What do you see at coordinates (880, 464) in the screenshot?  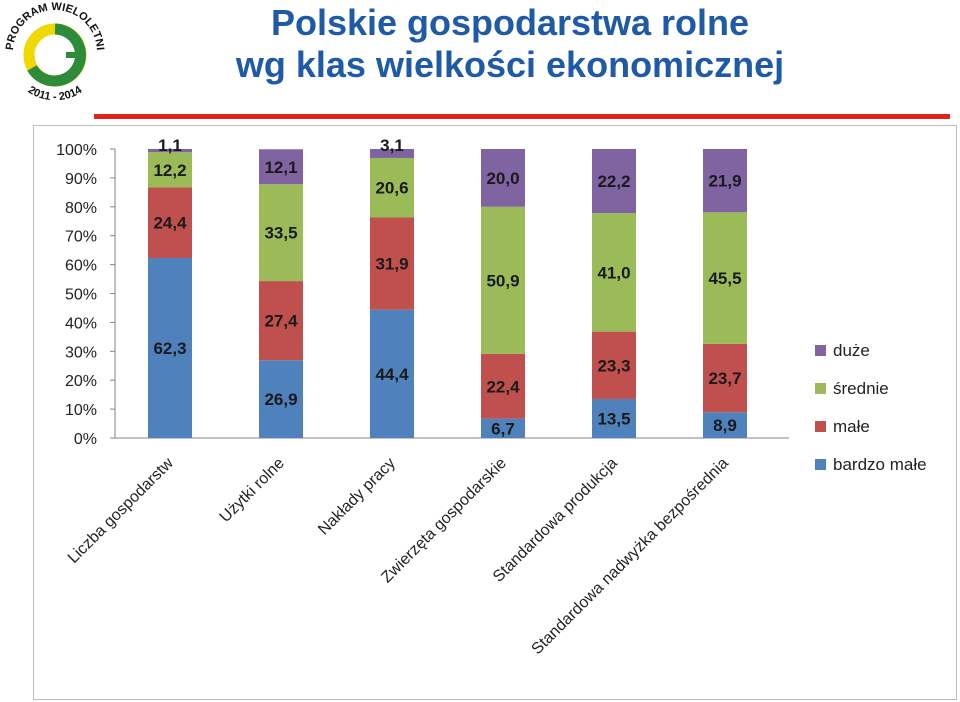 I see `legend-label: bardzo małe` at bounding box center [880, 464].